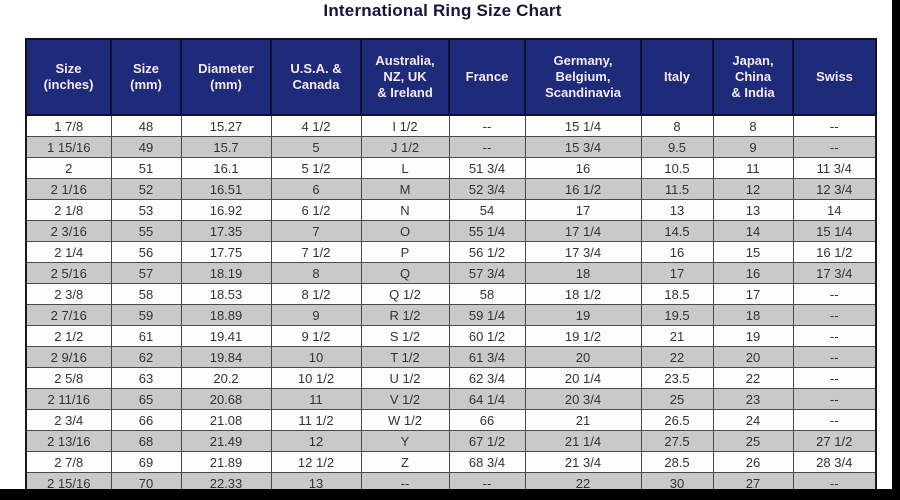 The height and width of the screenshot is (500, 900). What do you see at coordinates (226, 189) in the screenshot?
I see `table-cell: 16.51` at bounding box center [226, 189].